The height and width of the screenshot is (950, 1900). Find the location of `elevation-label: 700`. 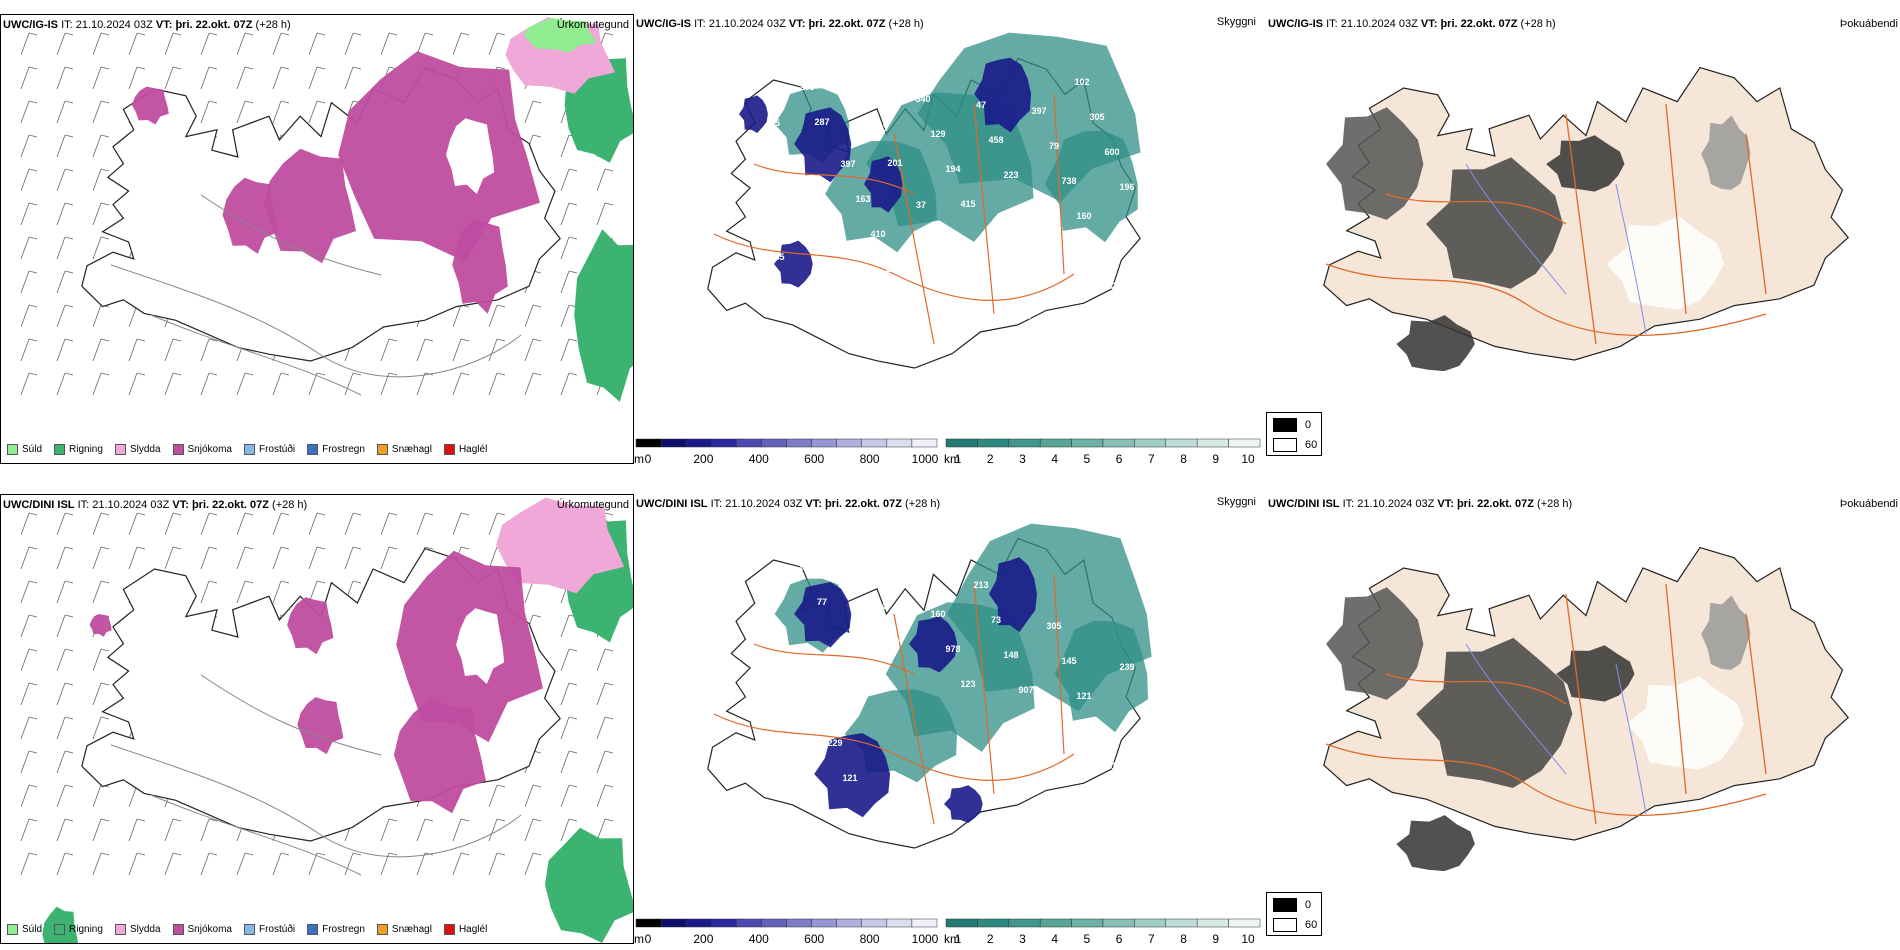

elevation-label: 700 is located at coordinates (965, 310).